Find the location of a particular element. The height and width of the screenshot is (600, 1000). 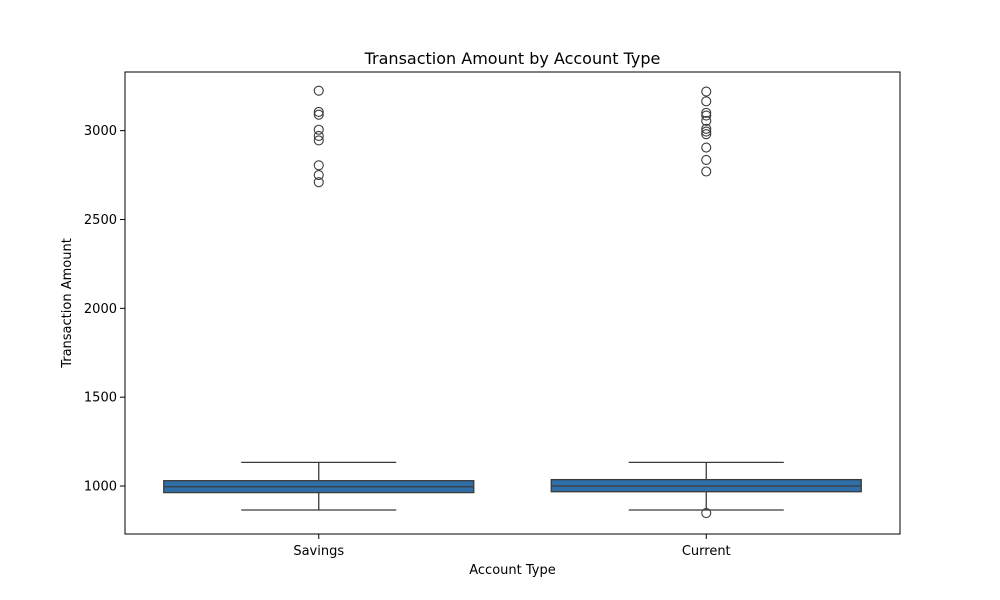

y-tick-label: 3000 is located at coordinates (100, 131).